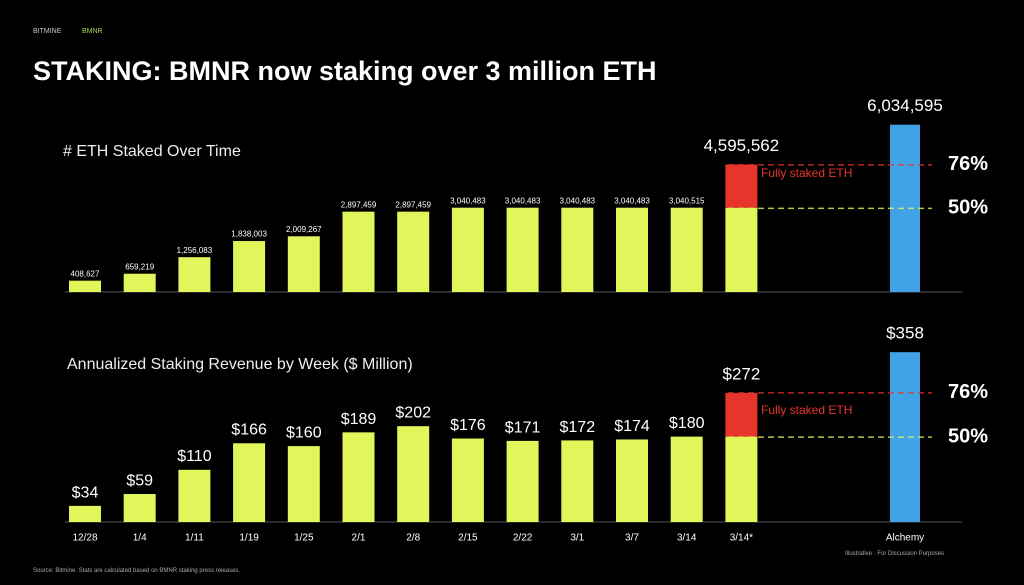 The image size is (1024, 585). What do you see at coordinates (359, 538) in the screenshot?
I see `x-tick-label: 2/1` at bounding box center [359, 538].